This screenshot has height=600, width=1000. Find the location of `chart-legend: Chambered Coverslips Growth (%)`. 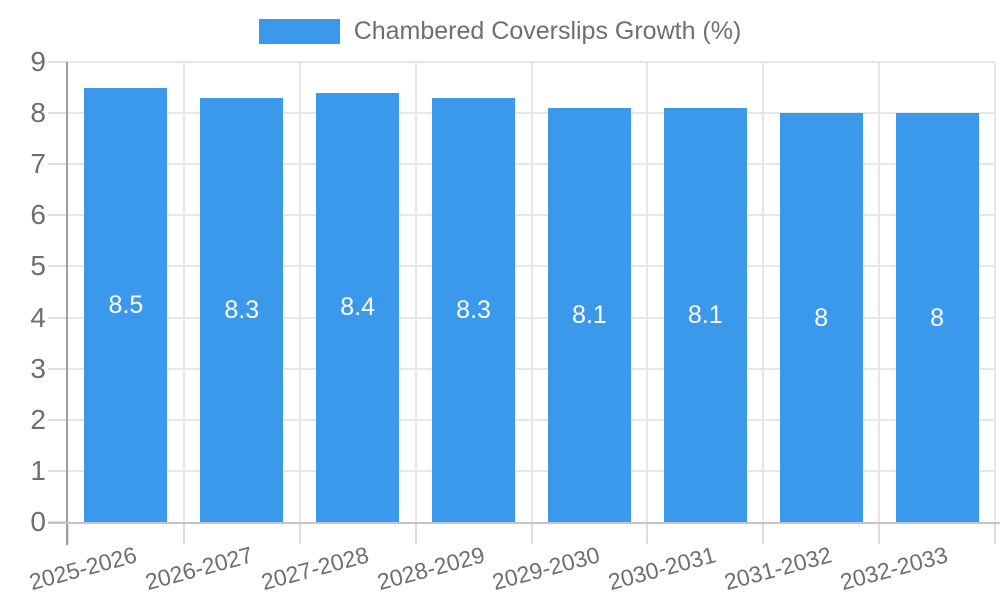

chart-legend: Chambered Coverslips Growth (%) is located at coordinates (500, 31).